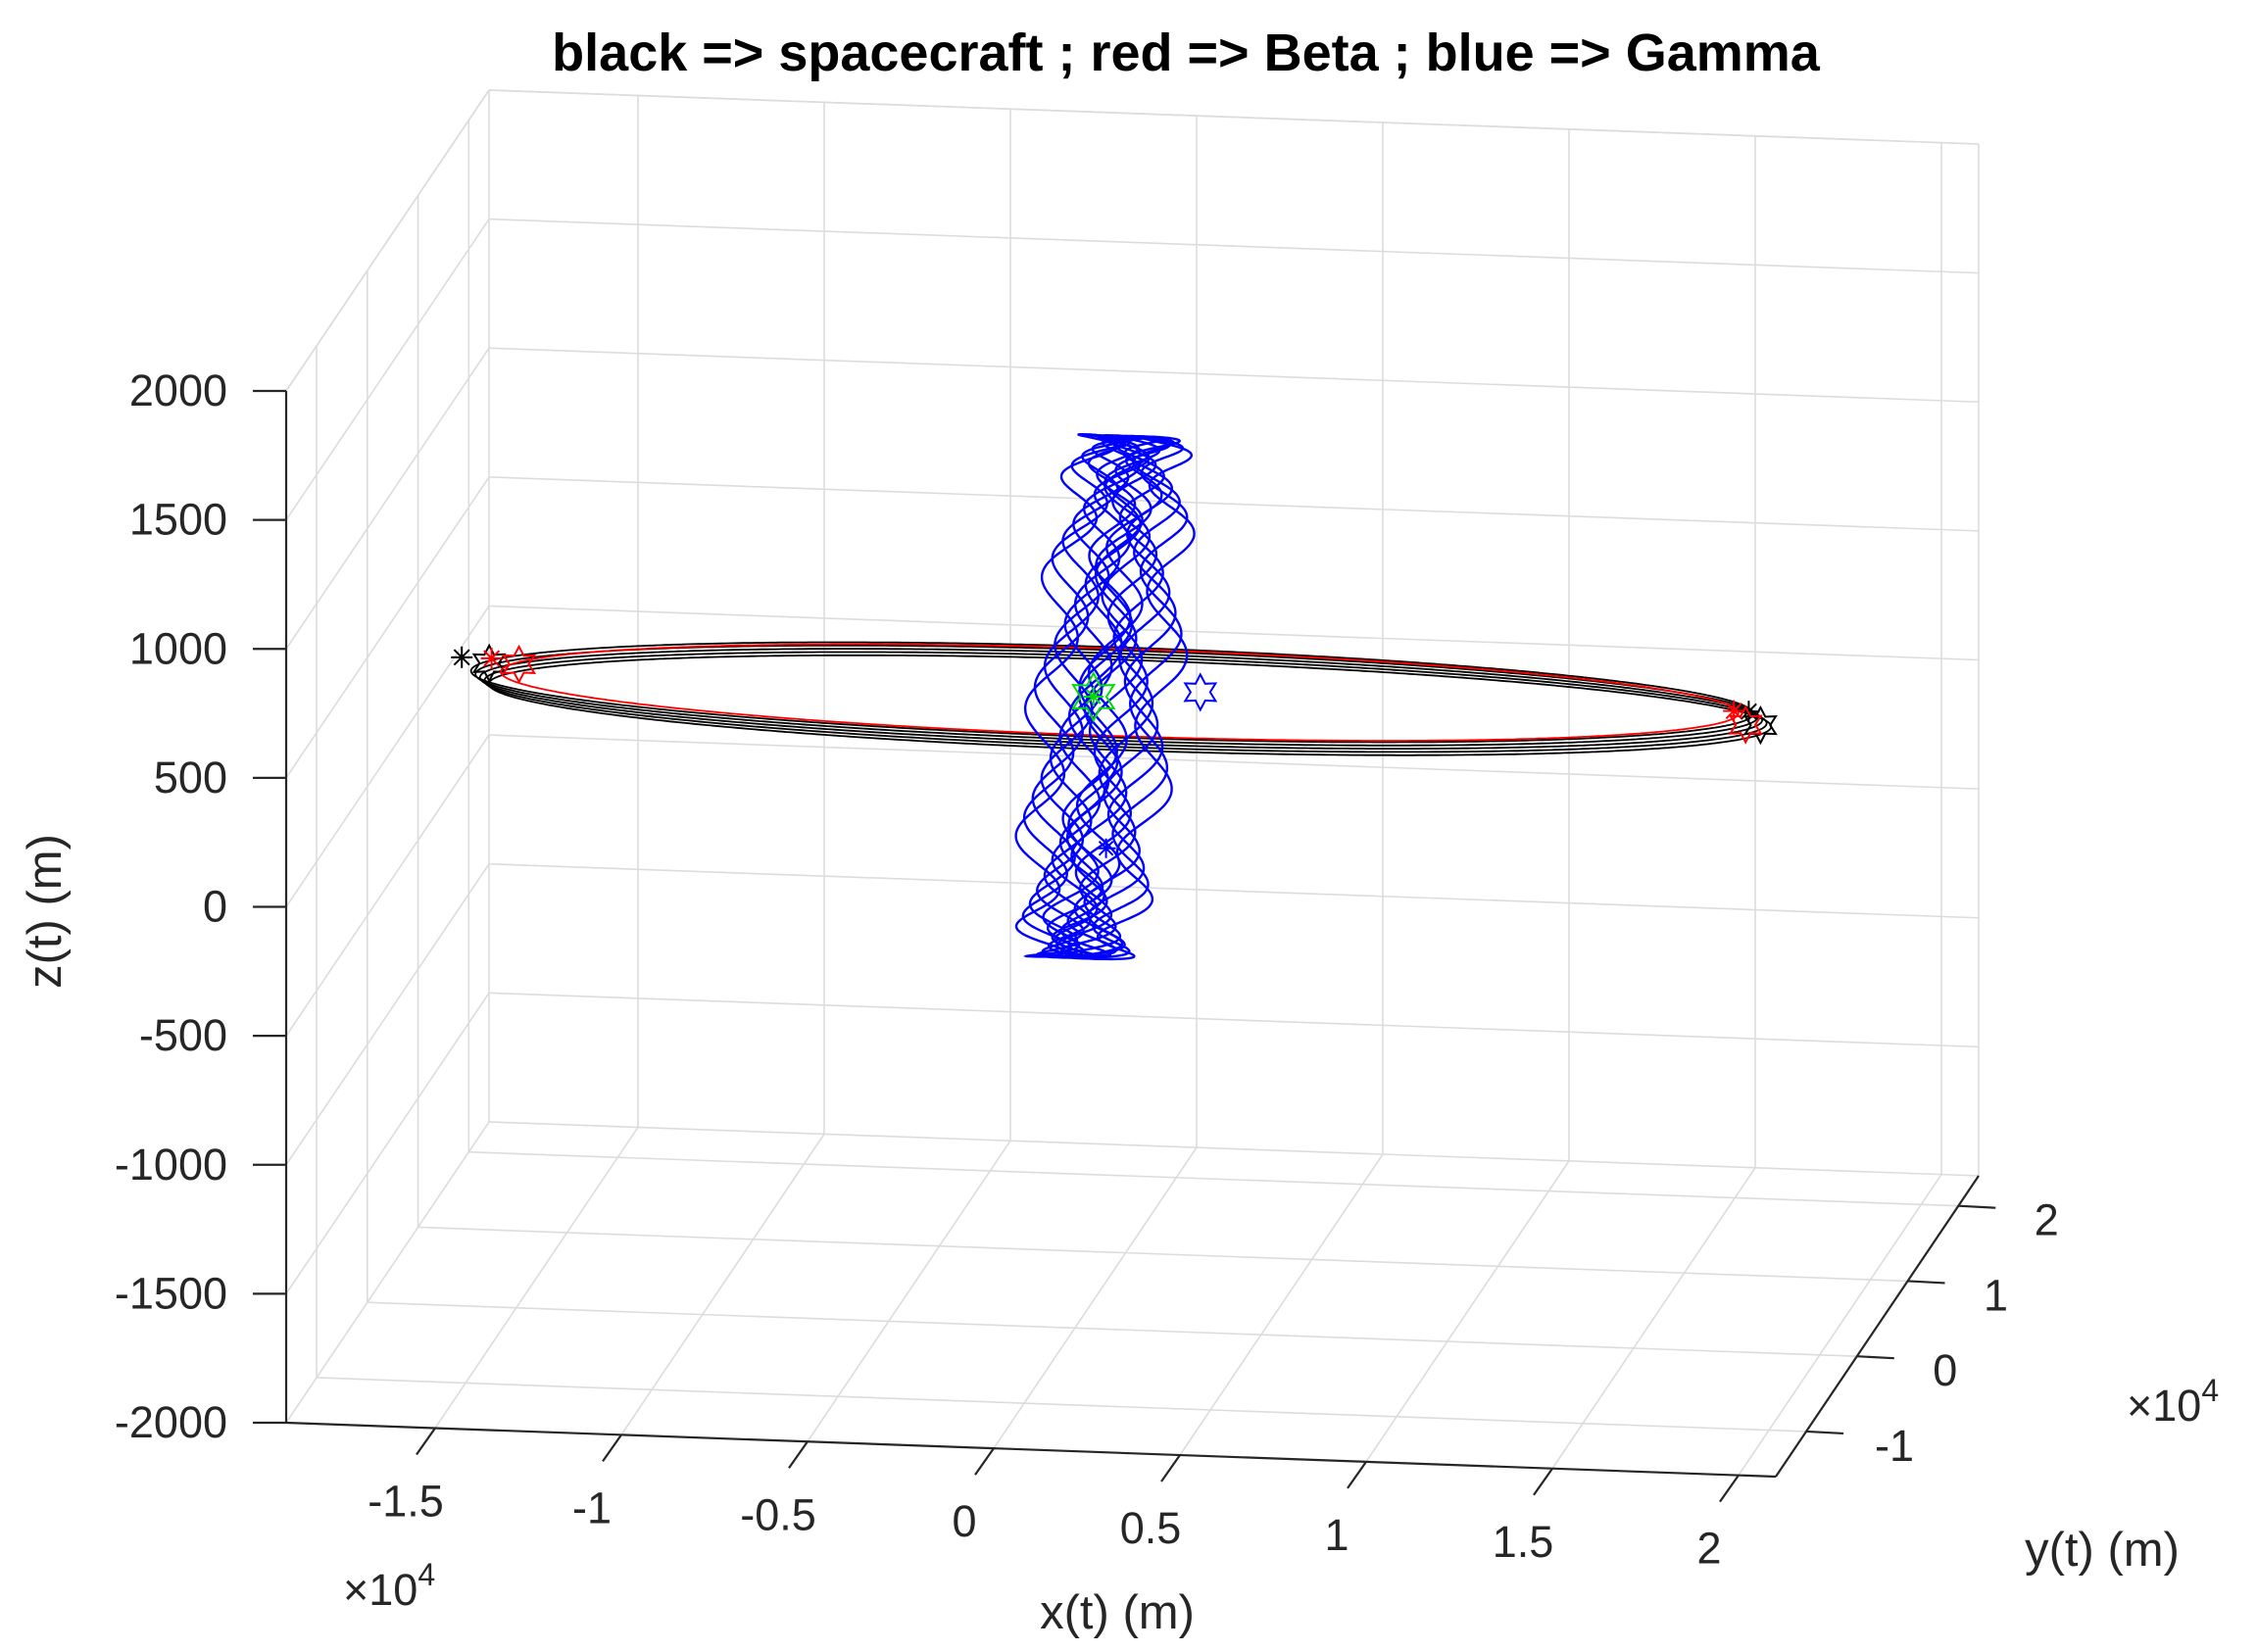 This screenshot has height=1652, width=2256. I want to click on z-tick-label: 1500, so click(178, 520).